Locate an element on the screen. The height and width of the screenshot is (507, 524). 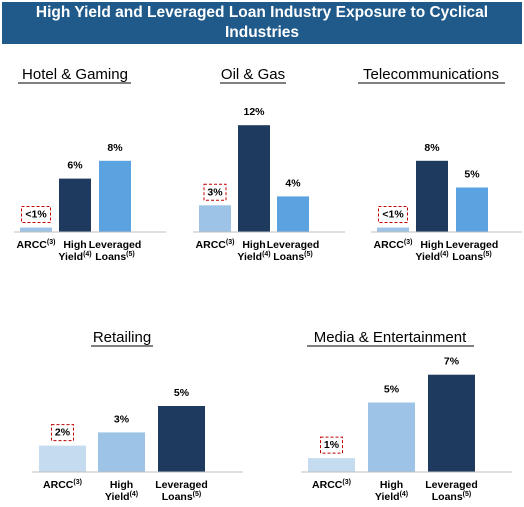
value-label: 6% is located at coordinates (75, 166).